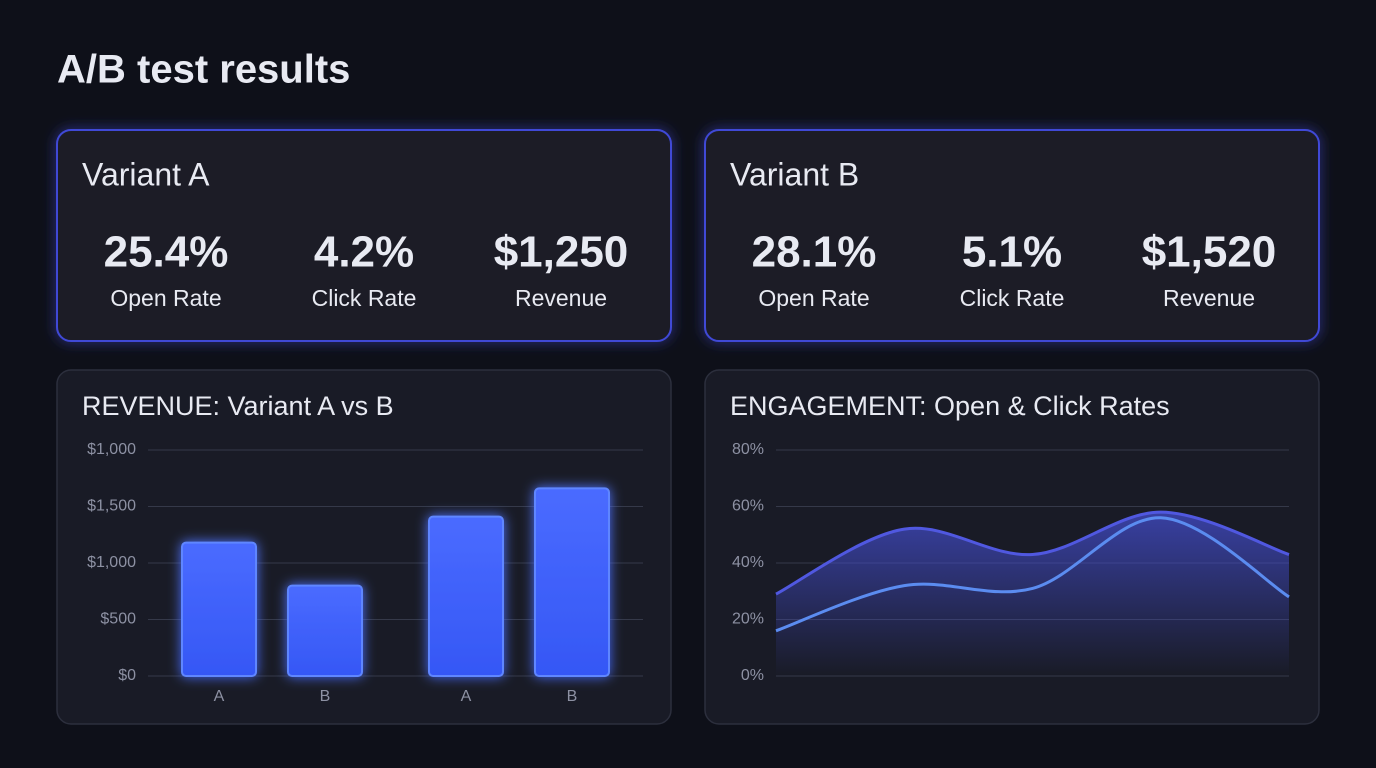 Image resolution: width=1376 pixels, height=768 pixels. I want to click on y-tick-label: 20%, so click(748, 619).